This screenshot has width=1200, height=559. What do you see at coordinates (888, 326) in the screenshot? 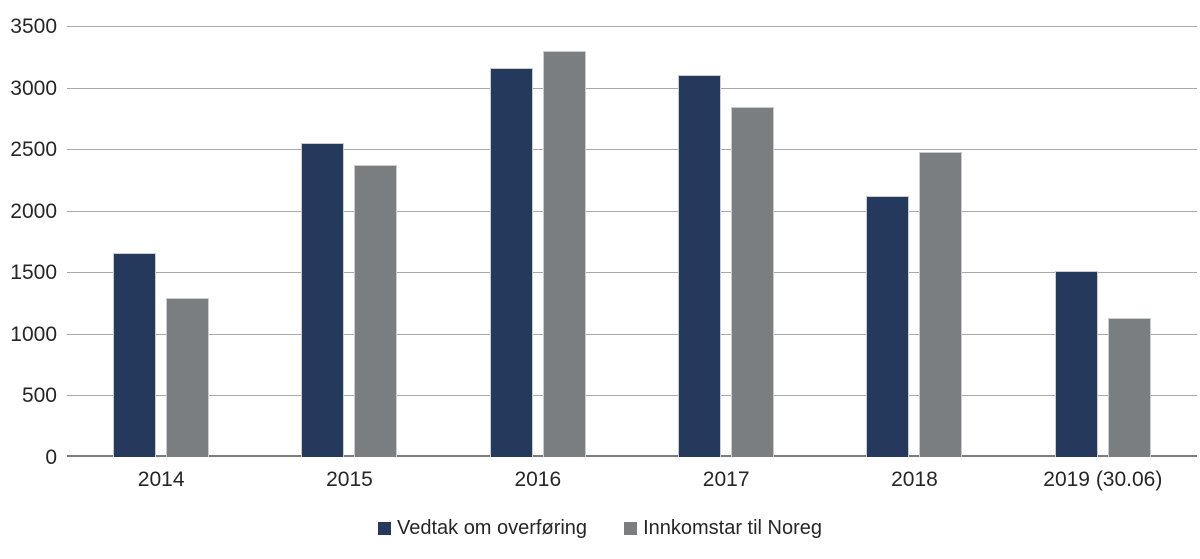
I see `bar-2018-vedtak-om-overf-ring` at bounding box center [888, 326].